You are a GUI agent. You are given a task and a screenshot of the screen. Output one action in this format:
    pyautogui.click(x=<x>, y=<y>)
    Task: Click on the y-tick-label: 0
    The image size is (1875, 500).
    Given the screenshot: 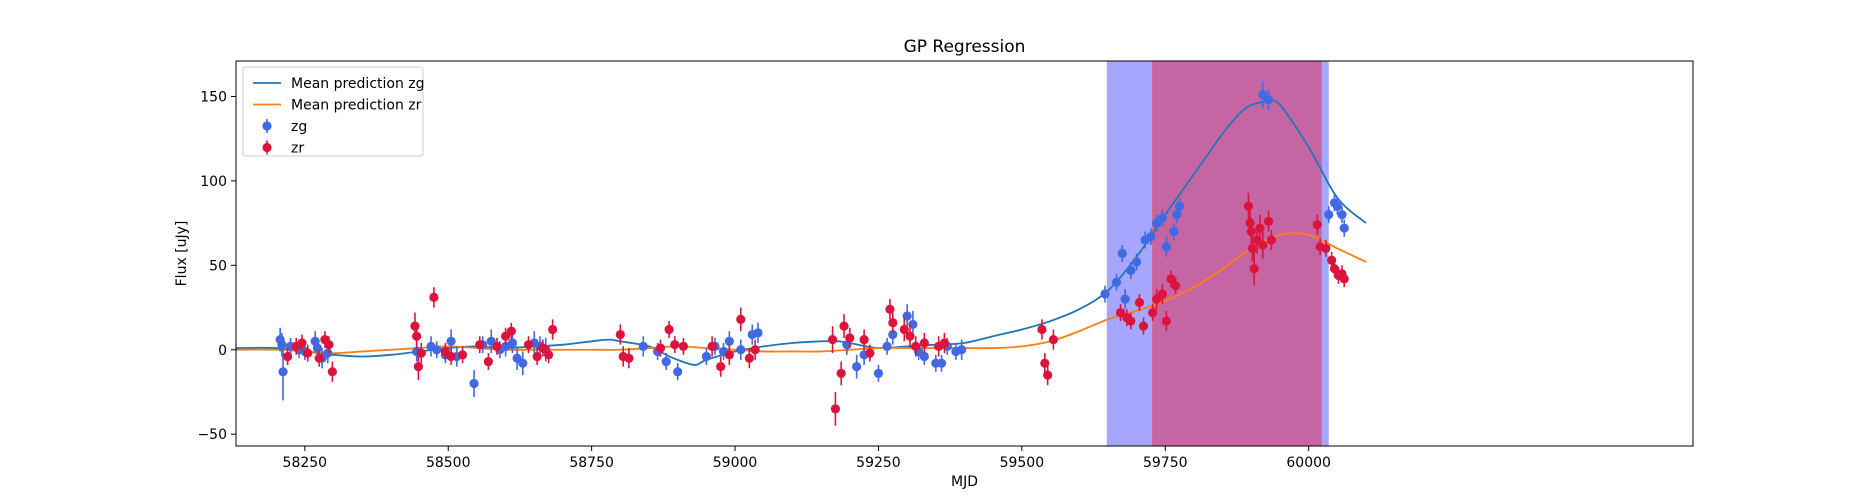 What is the action you would take?
    pyautogui.click(x=222, y=351)
    